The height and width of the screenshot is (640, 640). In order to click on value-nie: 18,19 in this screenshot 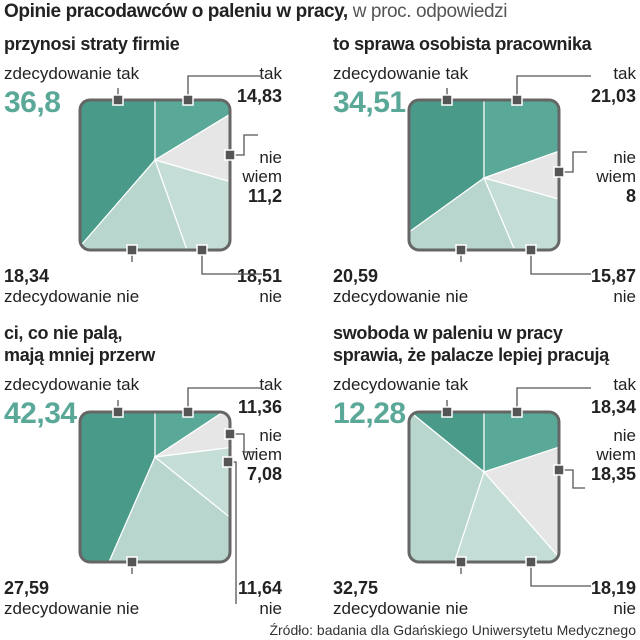, I will do `click(613, 588)`.